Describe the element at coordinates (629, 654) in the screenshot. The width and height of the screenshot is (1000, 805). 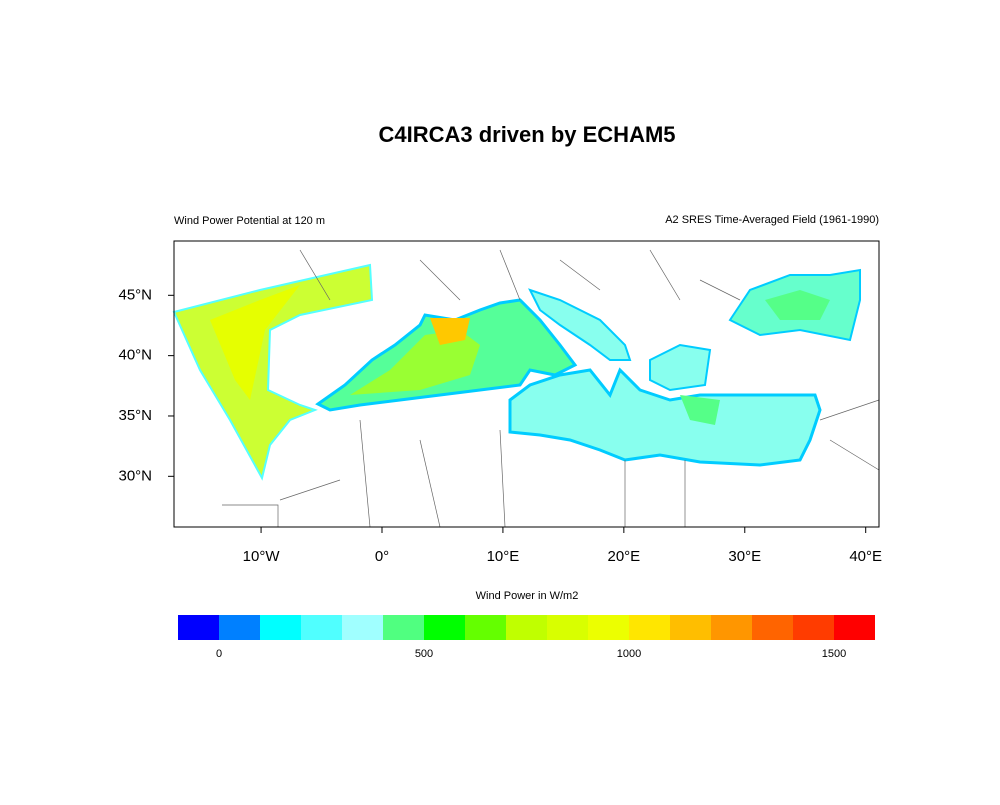
I see `colorbar-tick-label: 1000` at that location.